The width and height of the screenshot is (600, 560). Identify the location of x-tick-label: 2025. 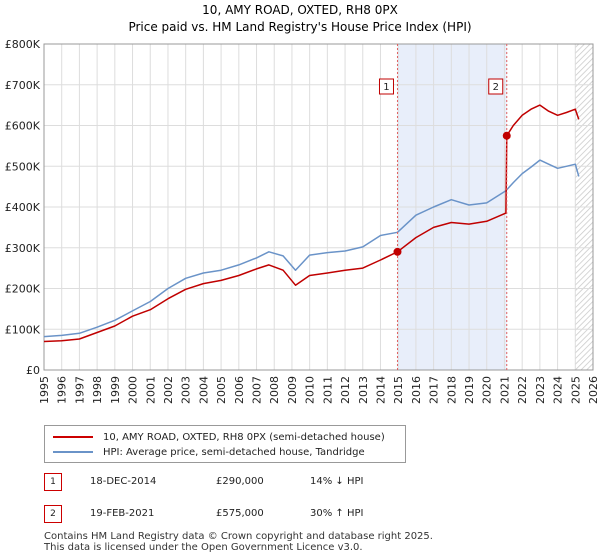
(575, 390).